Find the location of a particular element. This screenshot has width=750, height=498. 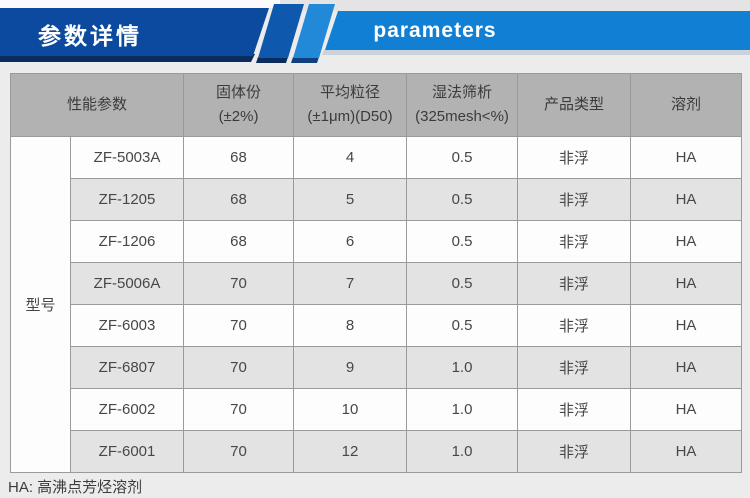

solvent-footnote: HA: 高沸点芳烃溶剂 is located at coordinates (75, 487).